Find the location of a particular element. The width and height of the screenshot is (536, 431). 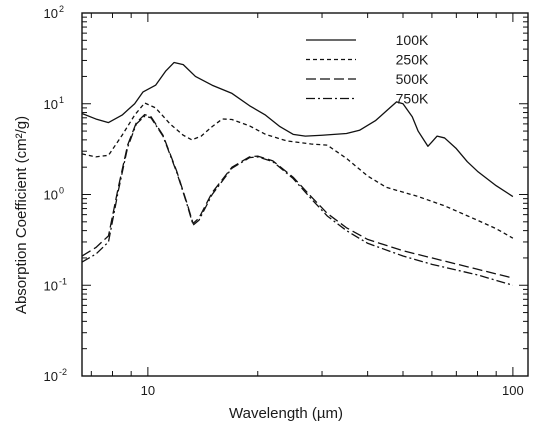

x-axis-title: Wavelength (µm) is located at coordinates (286, 413).